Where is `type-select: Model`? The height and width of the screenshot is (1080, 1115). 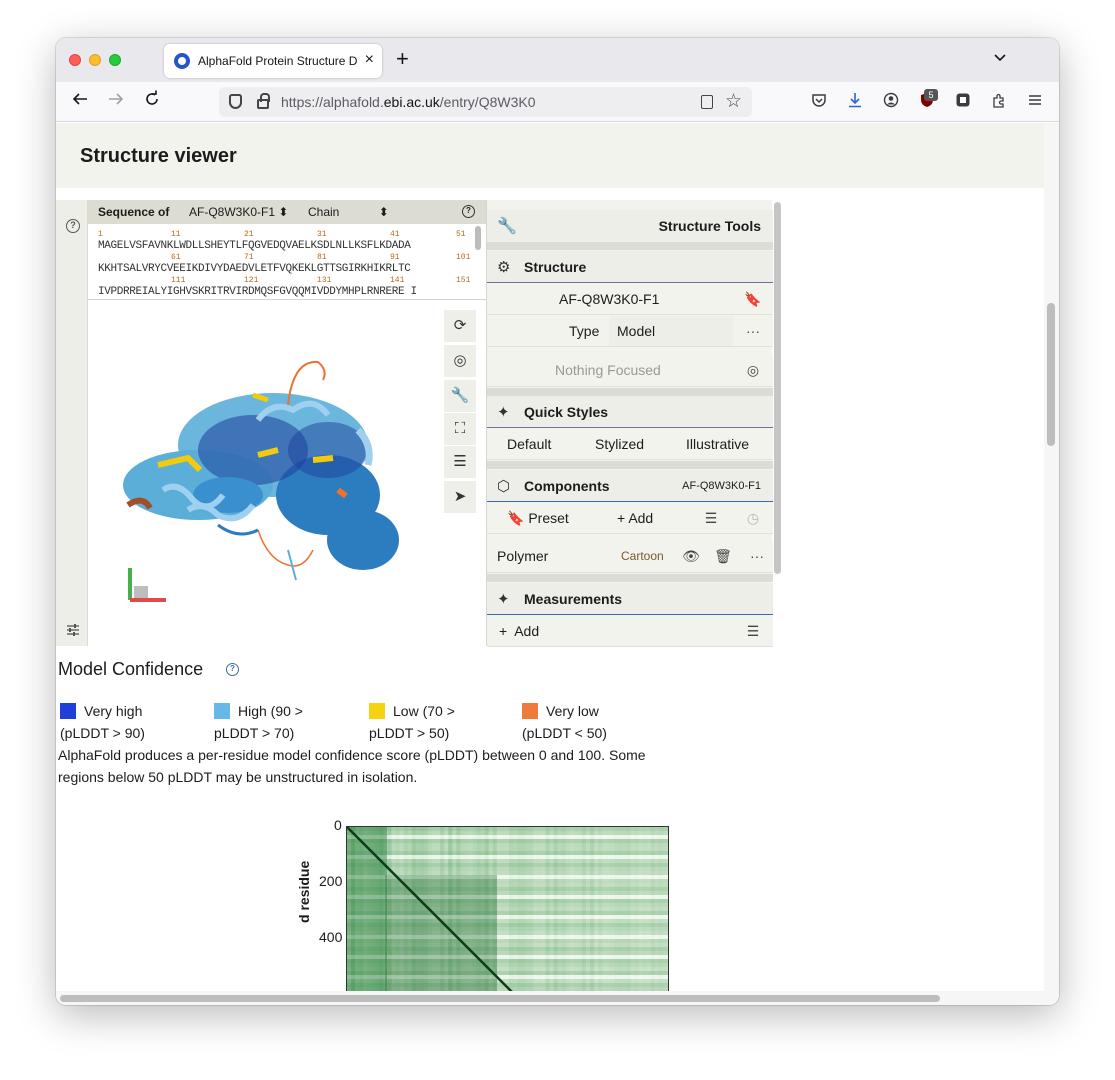
type-select: Model is located at coordinates (671, 331).